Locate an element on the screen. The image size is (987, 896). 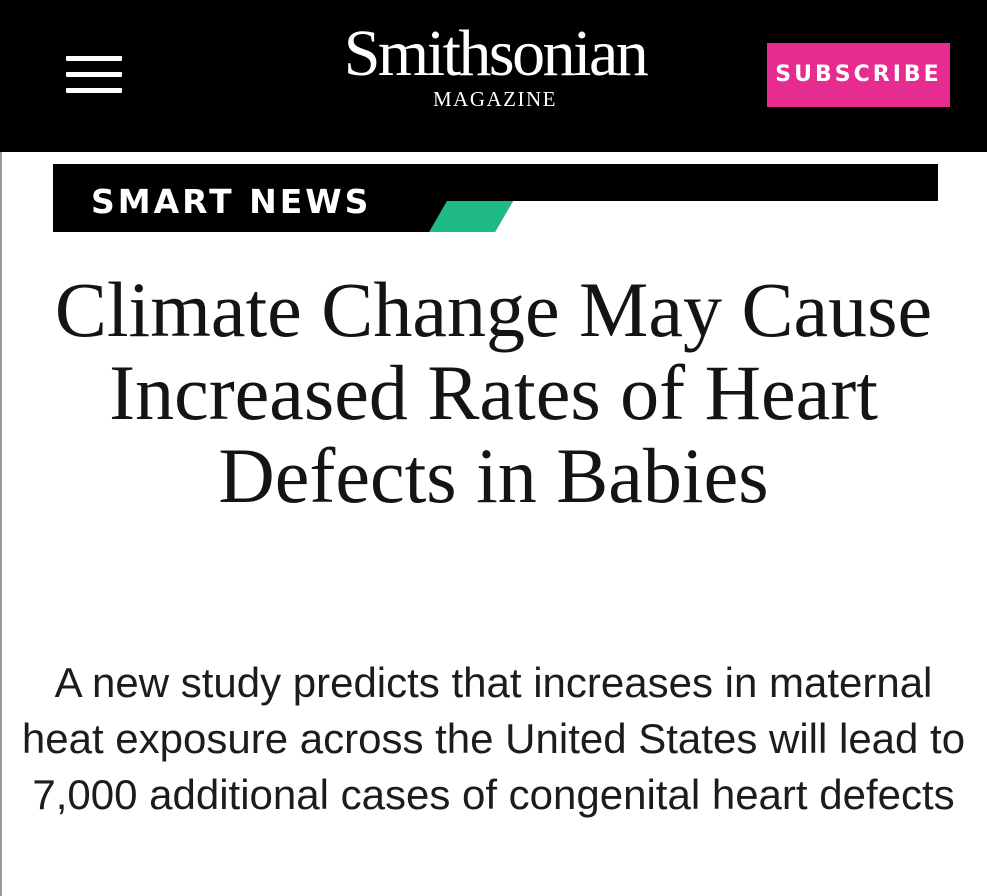
site-logo: Smithsonian MAGAZINE is located at coordinates (495, 73).